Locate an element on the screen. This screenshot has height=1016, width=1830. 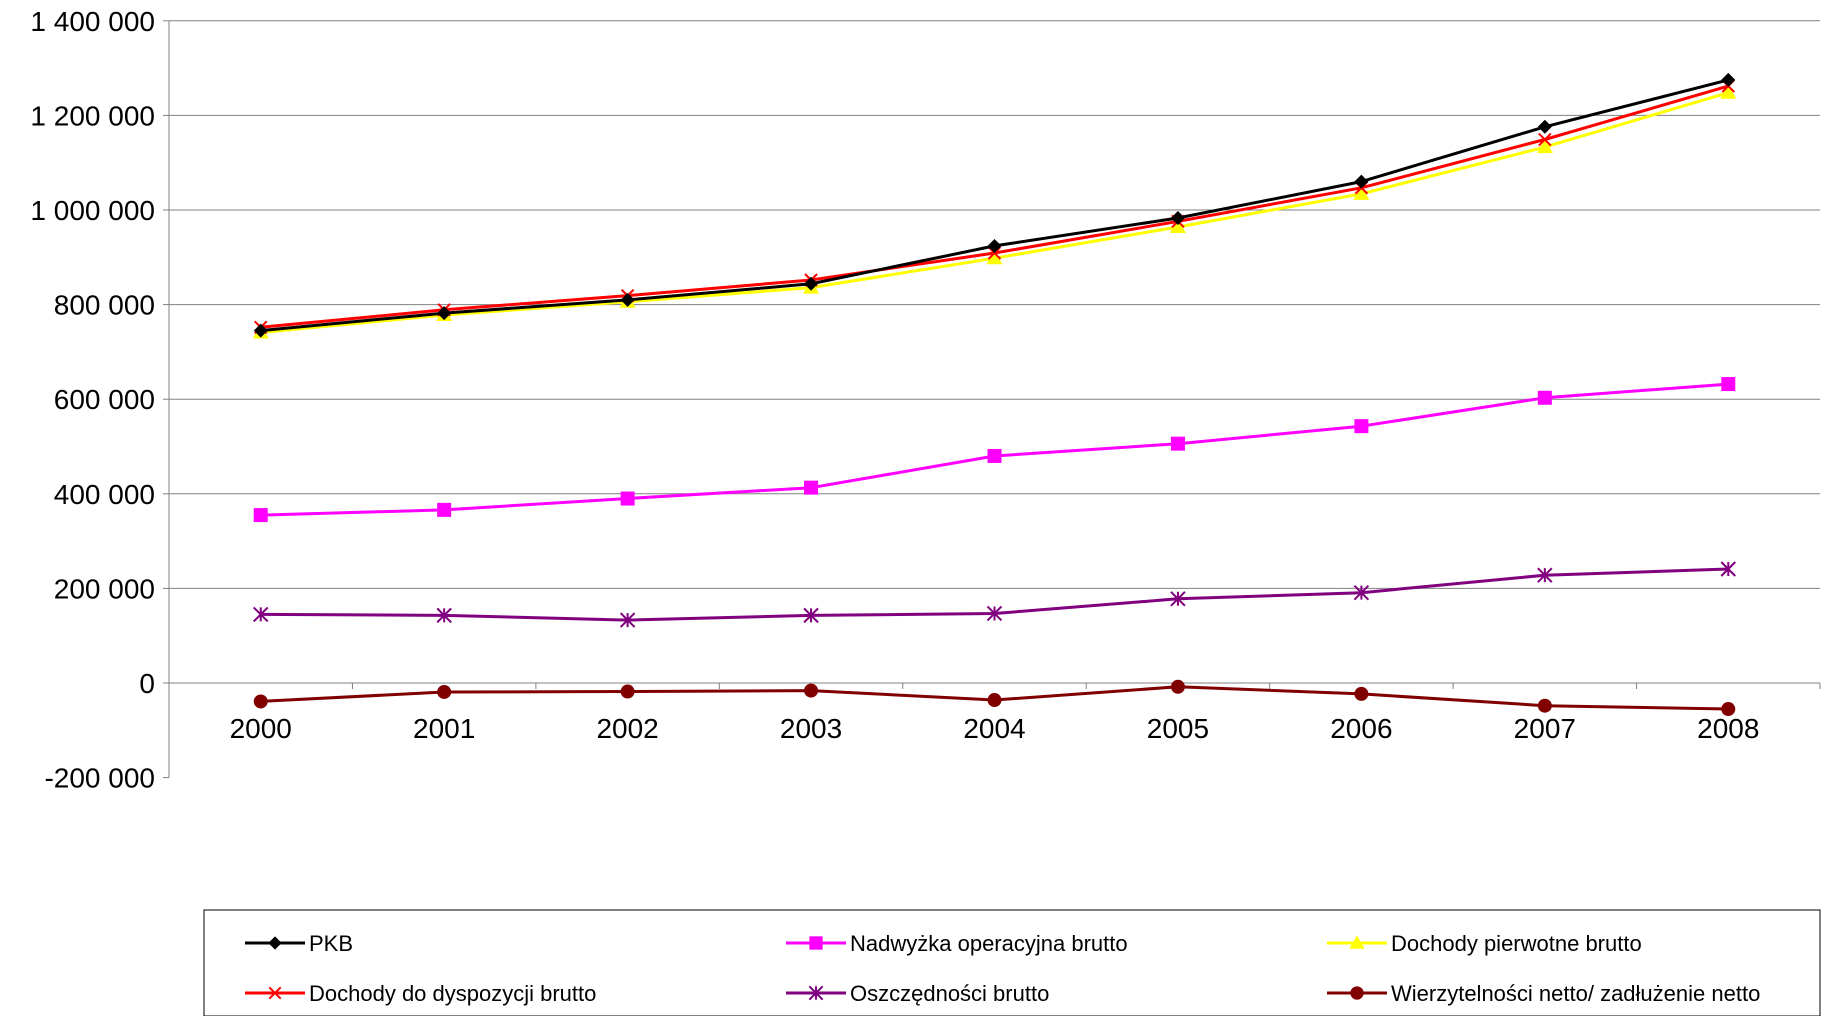
legend-box is located at coordinates (1012, 962).